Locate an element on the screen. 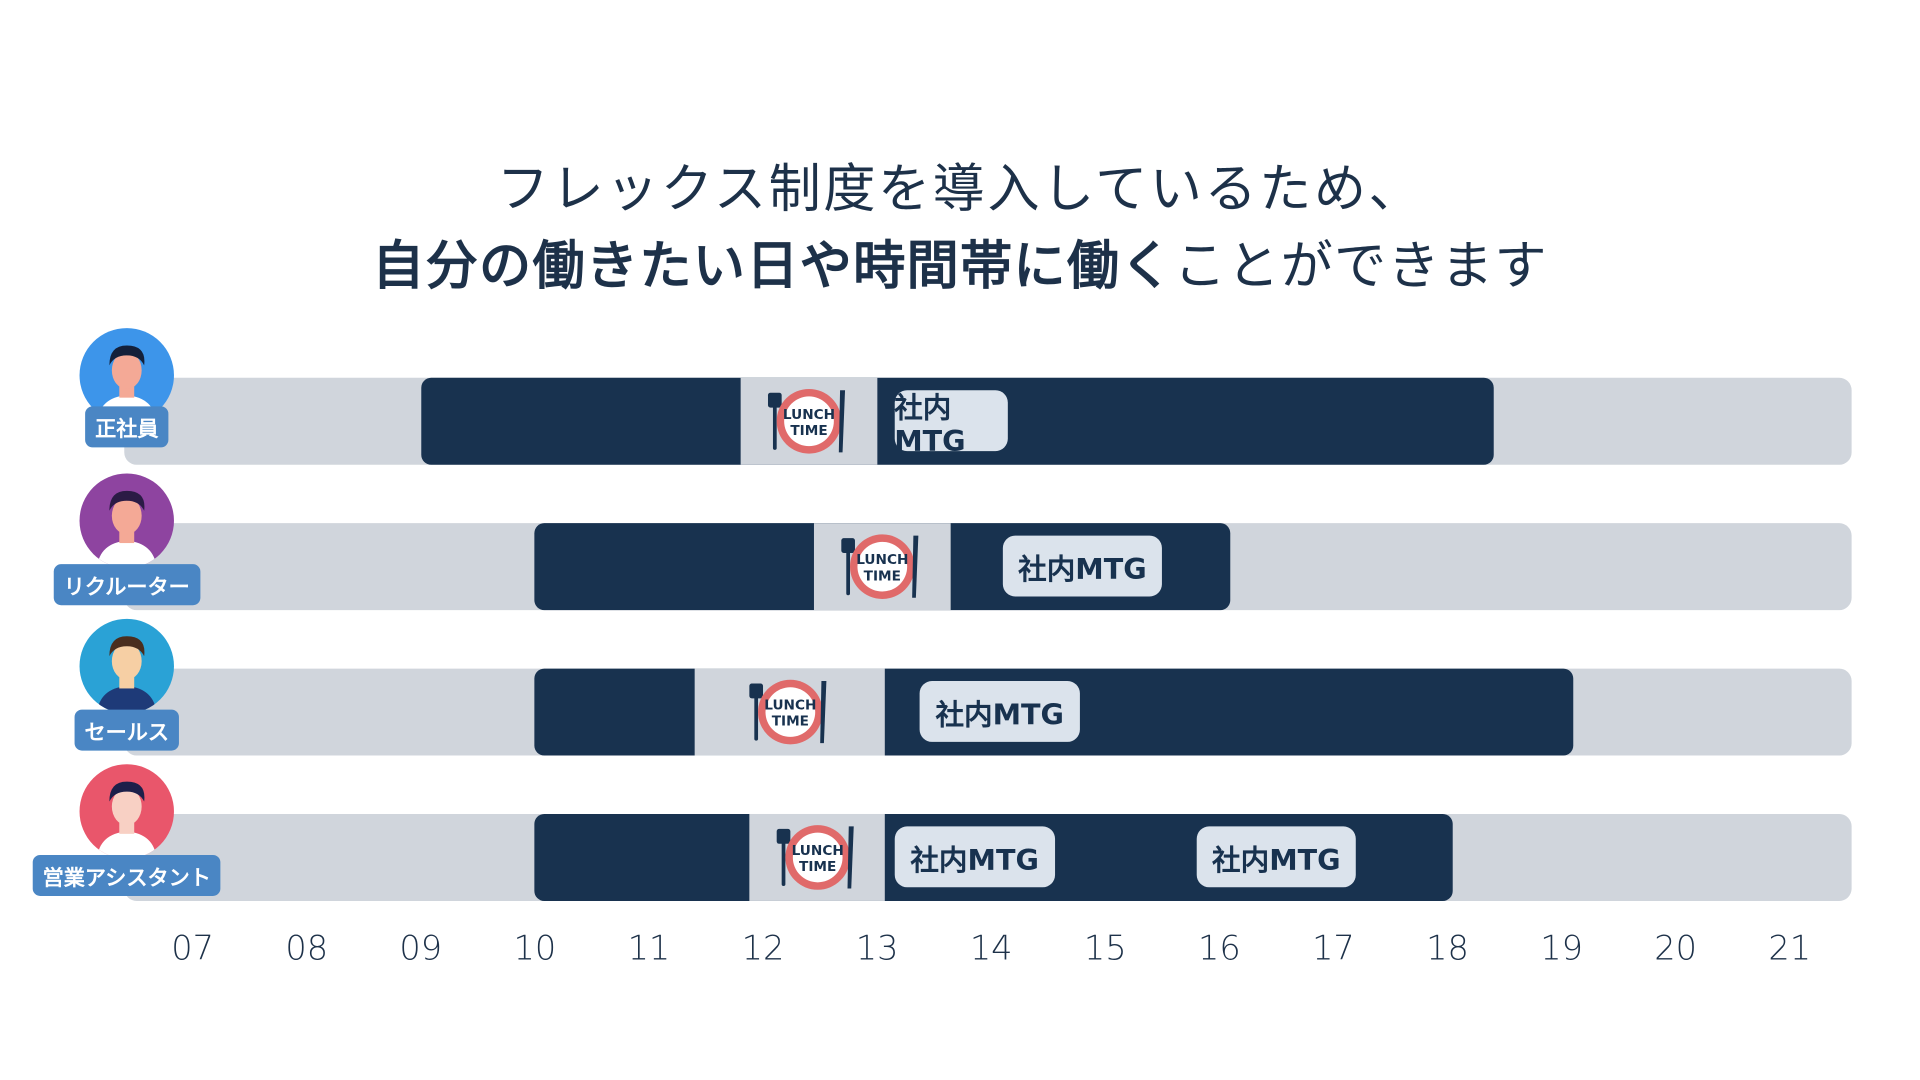  title-regular-part: ことができます is located at coordinates (1360, 265).